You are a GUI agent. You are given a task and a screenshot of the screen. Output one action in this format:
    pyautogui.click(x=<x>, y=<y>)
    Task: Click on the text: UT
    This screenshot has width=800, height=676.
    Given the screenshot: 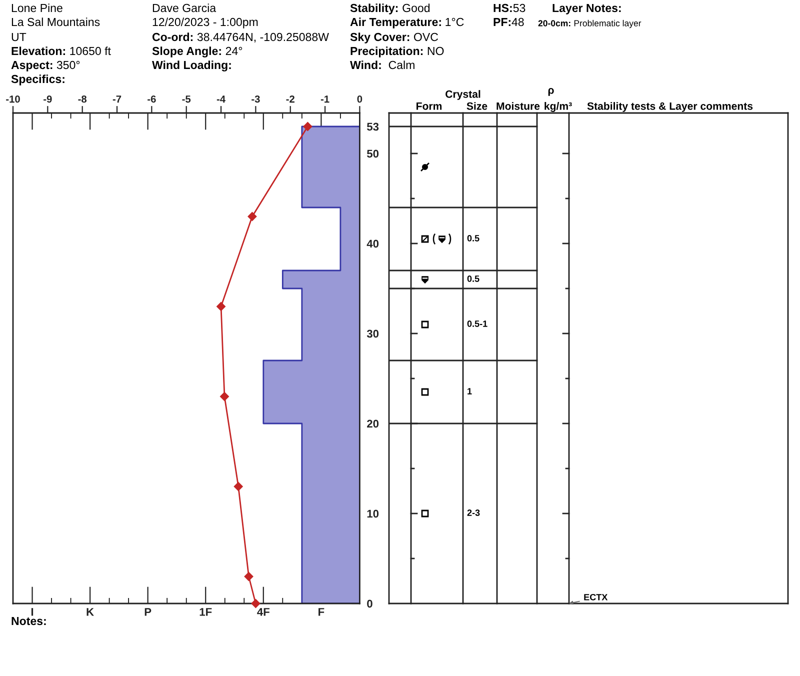 What is the action you would take?
    pyautogui.click(x=19, y=37)
    